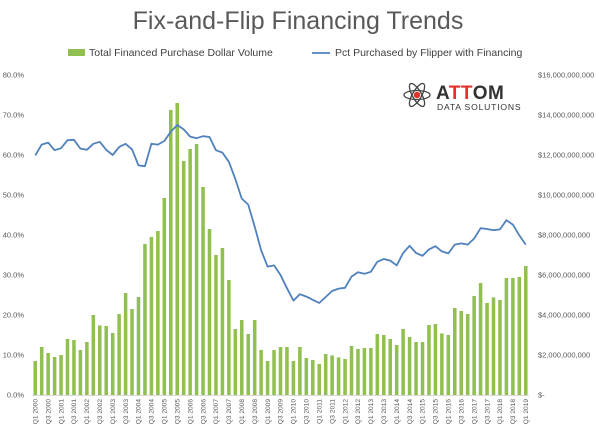  What do you see at coordinates (15, 395) in the screenshot?
I see `y-left-tick-label: 0.0%` at bounding box center [15, 395].